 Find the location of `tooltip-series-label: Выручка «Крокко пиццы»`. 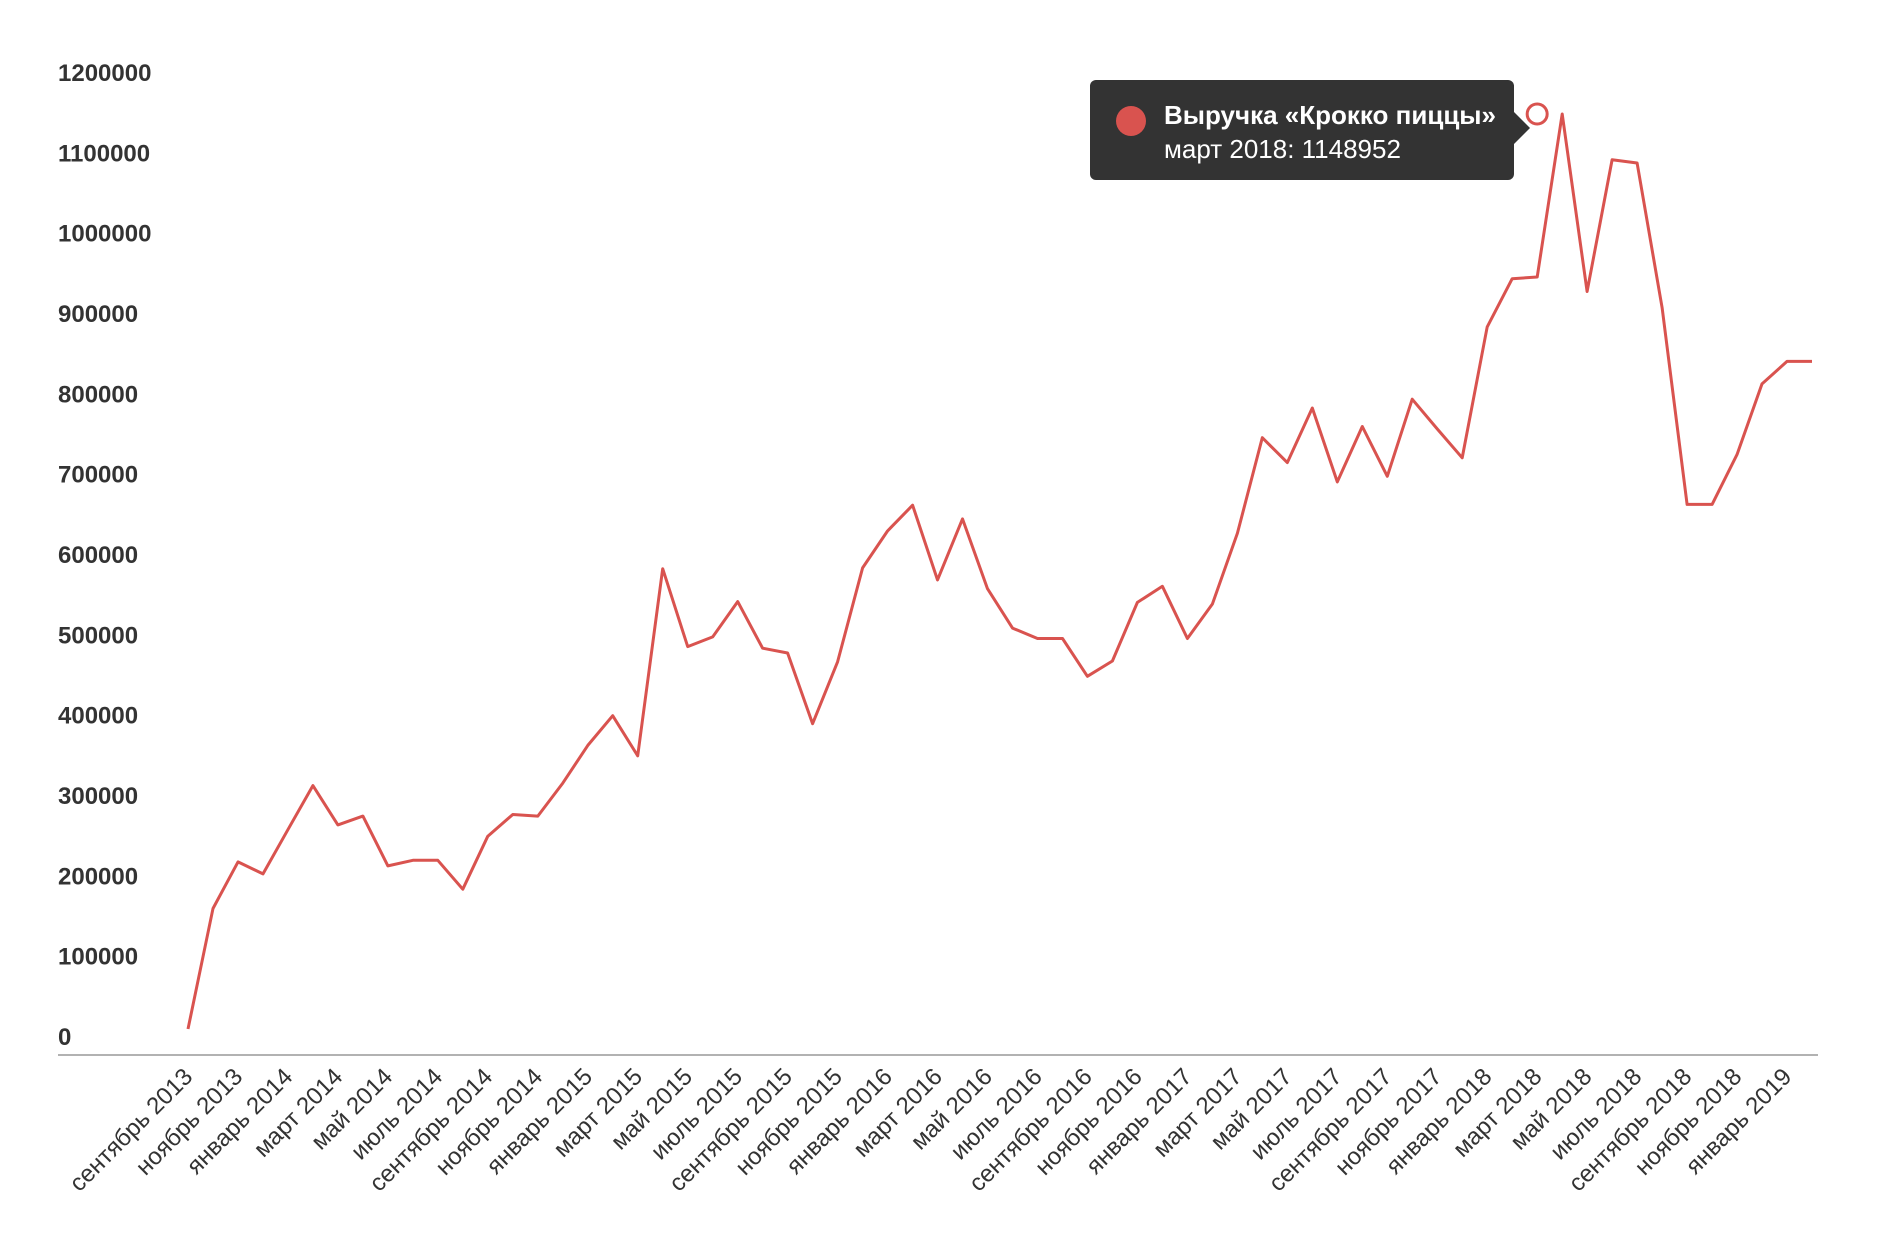

tooltip-series-label: Выручка «Крокко пиццы» is located at coordinates (1330, 115).